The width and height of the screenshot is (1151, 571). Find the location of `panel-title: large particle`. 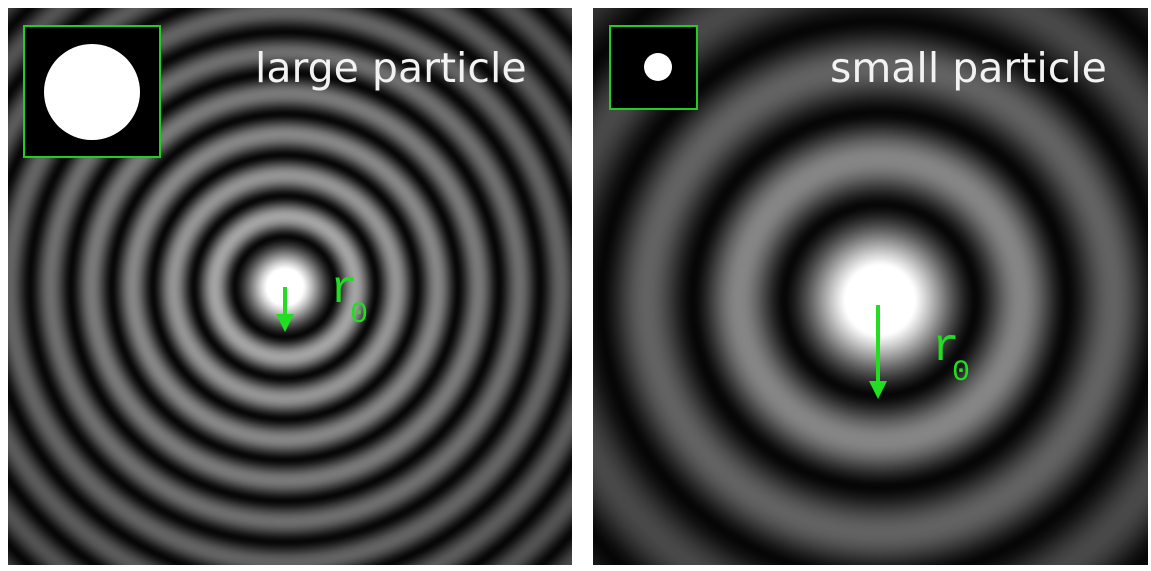

panel-title: large particle is located at coordinates (391, 68).